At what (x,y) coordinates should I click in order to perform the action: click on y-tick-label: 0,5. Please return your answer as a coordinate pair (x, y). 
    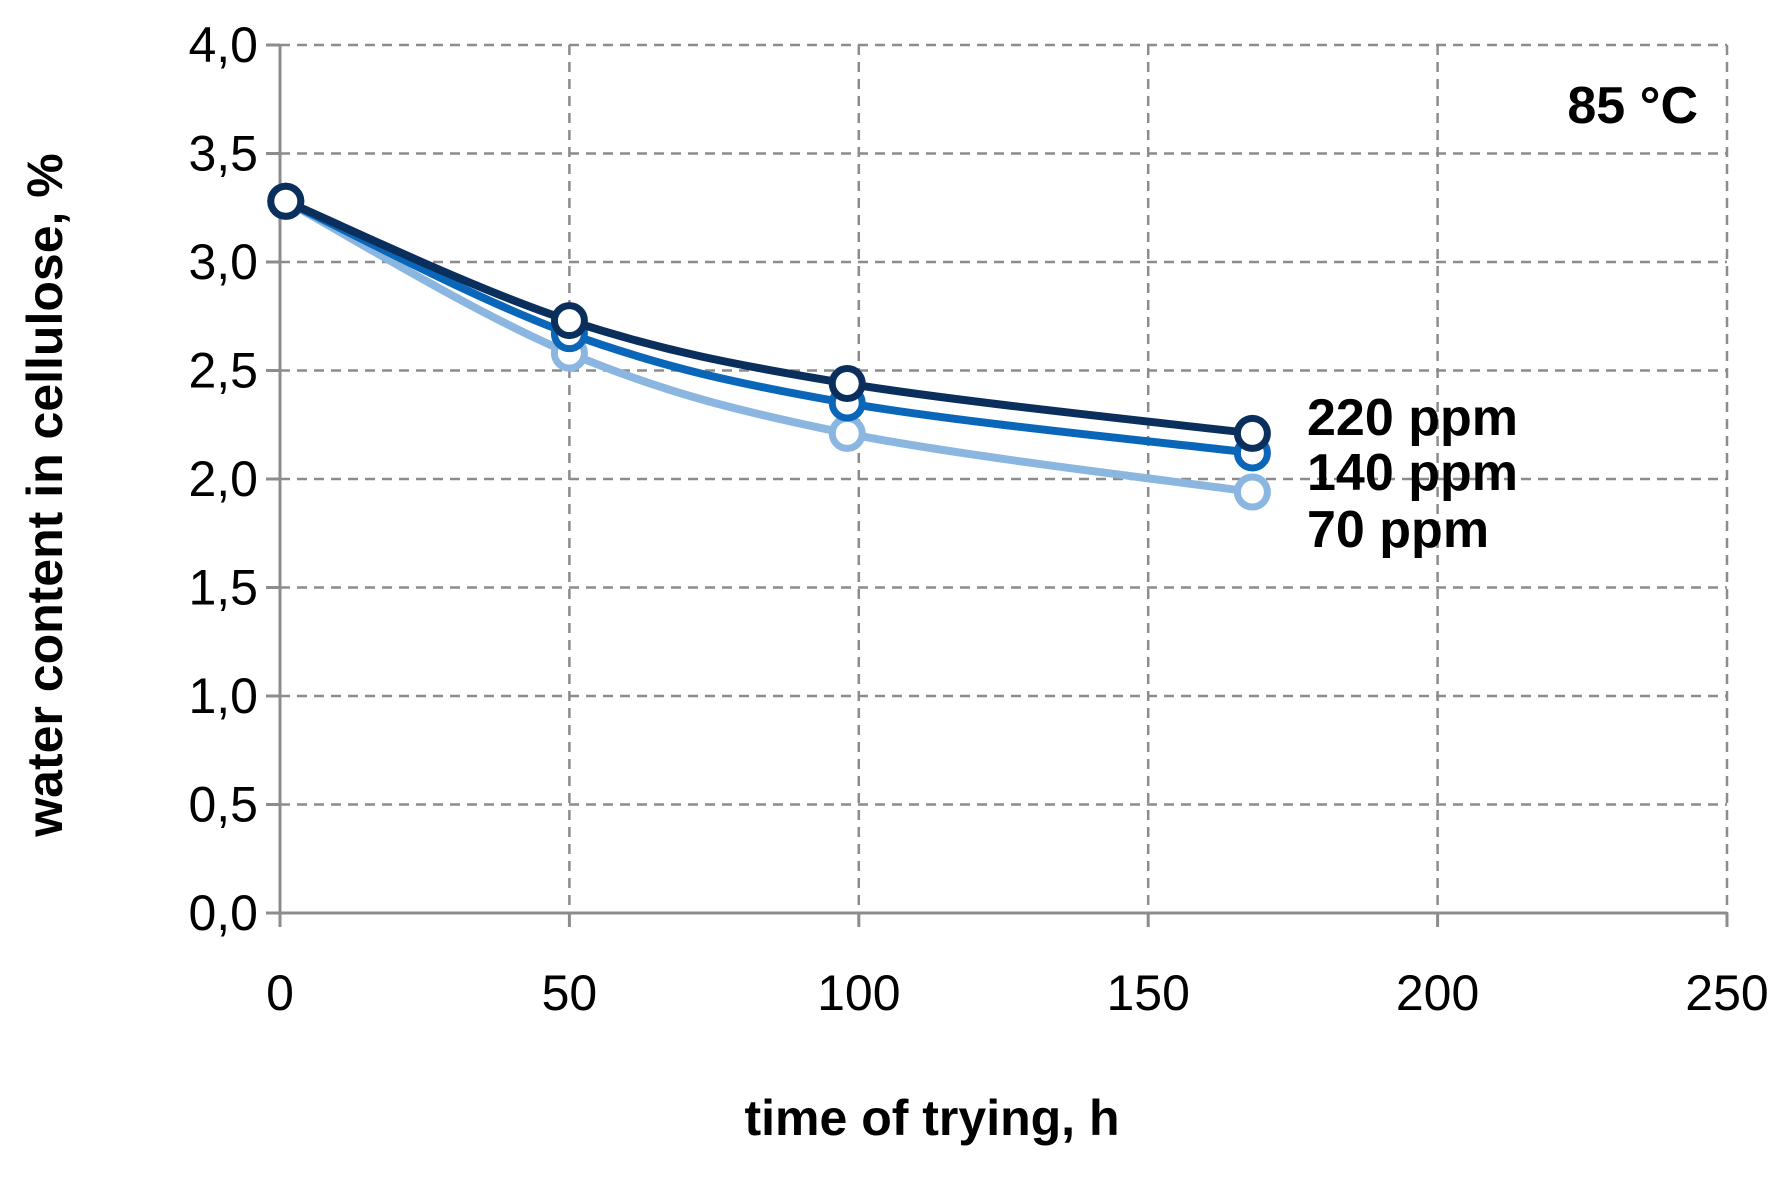
    Looking at the image, I should click on (223, 805).